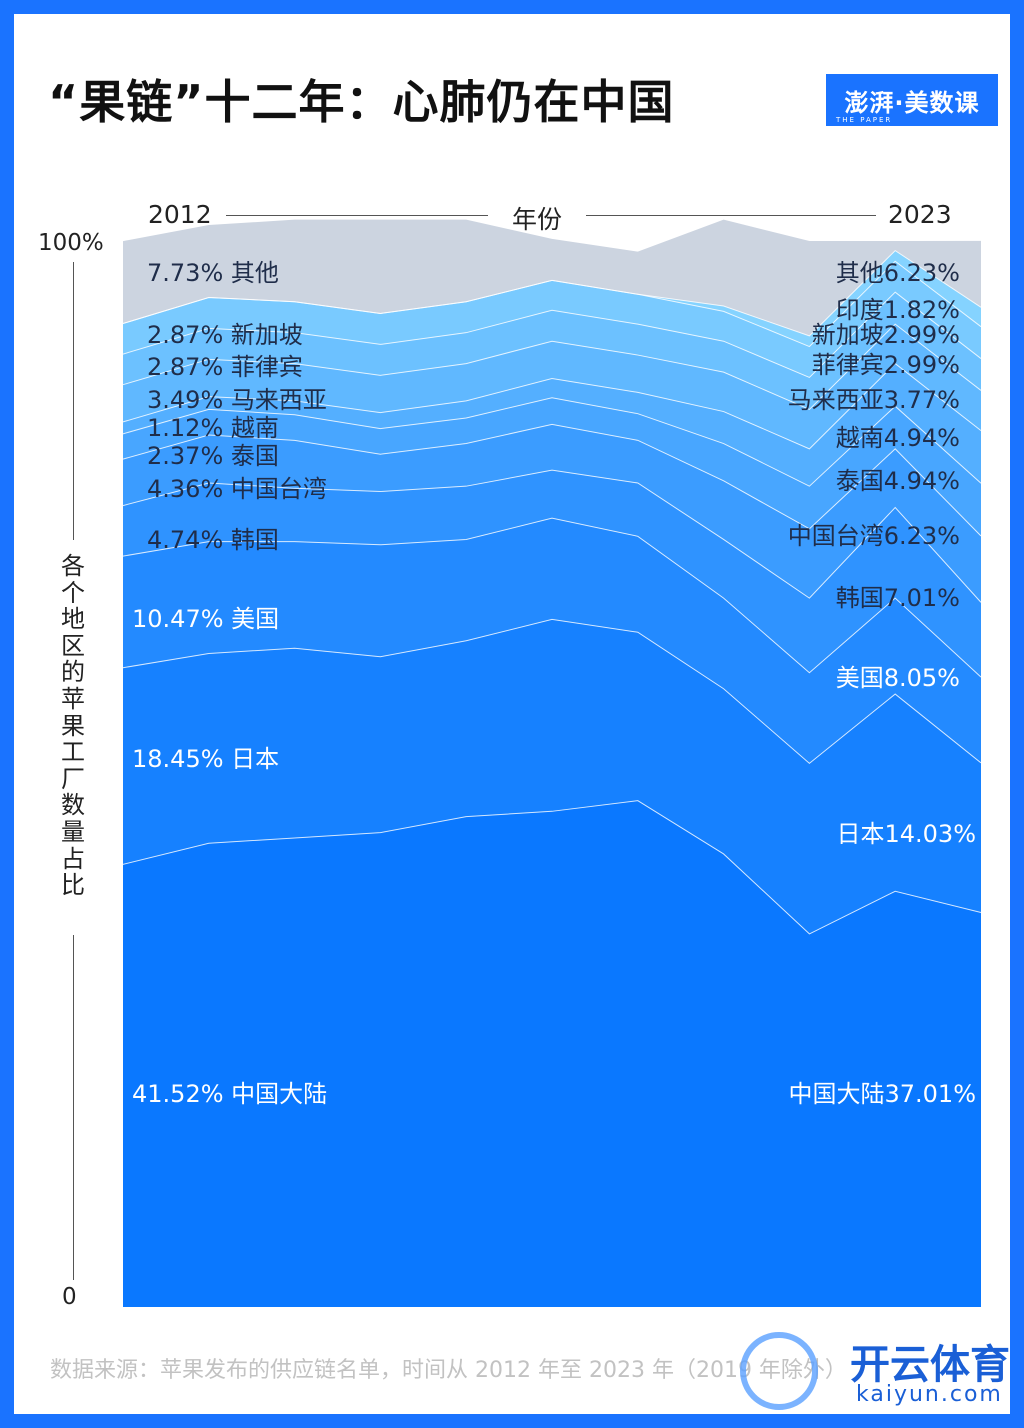  What do you see at coordinates (357, 215) in the screenshot?
I see `x-axis-line-left` at bounding box center [357, 215].